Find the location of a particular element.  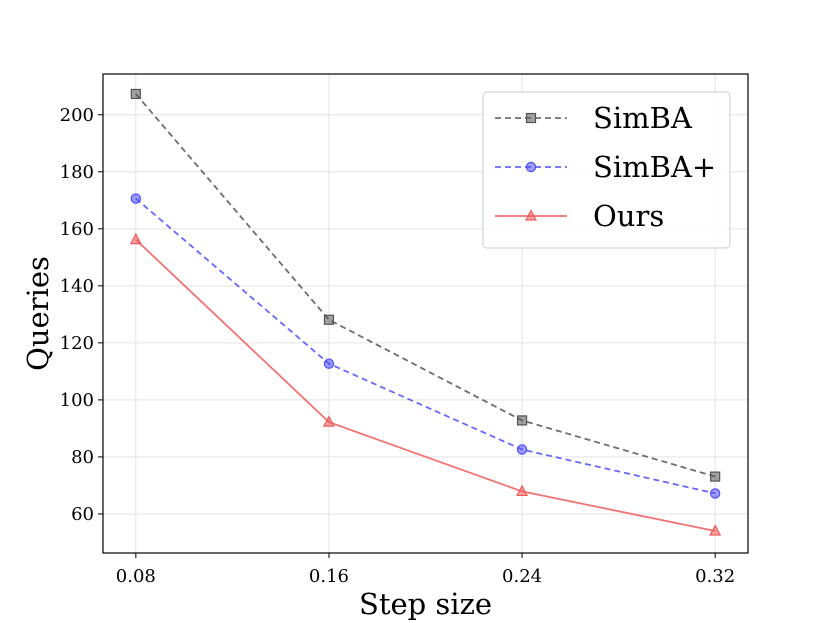

x-tick-label: 0.16 is located at coordinates (329, 576).